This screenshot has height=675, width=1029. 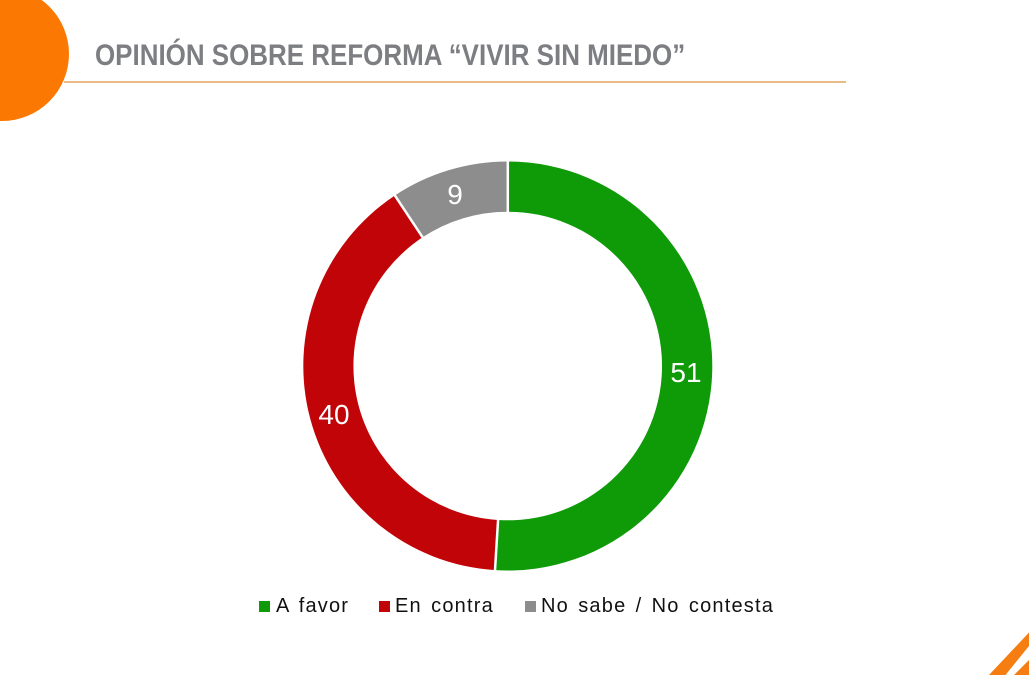 What do you see at coordinates (455, 194) in the screenshot?
I see `svg-text: 9` at bounding box center [455, 194].